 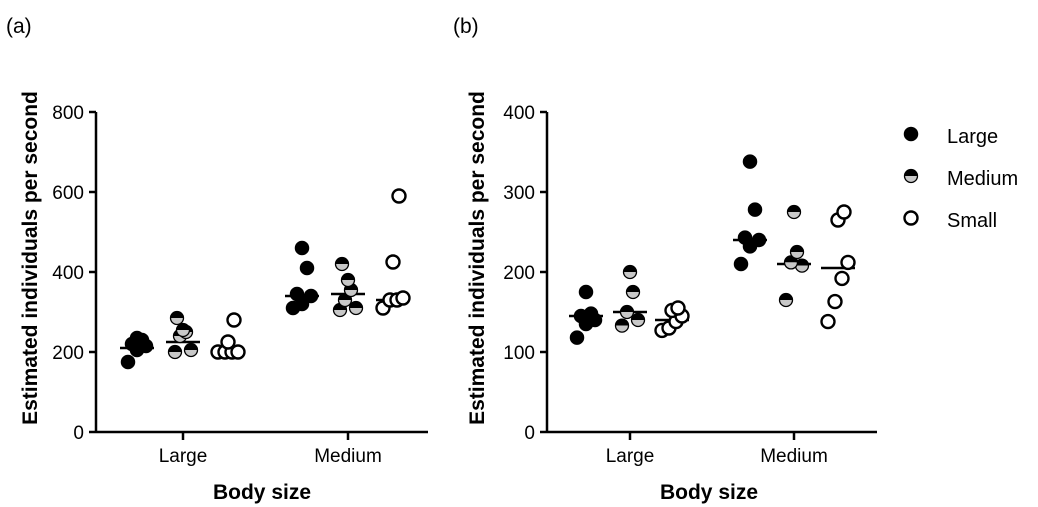 What do you see at coordinates (68, 193) in the screenshot?
I see `y-tick-label-a-600: 600` at bounding box center [68, 193].